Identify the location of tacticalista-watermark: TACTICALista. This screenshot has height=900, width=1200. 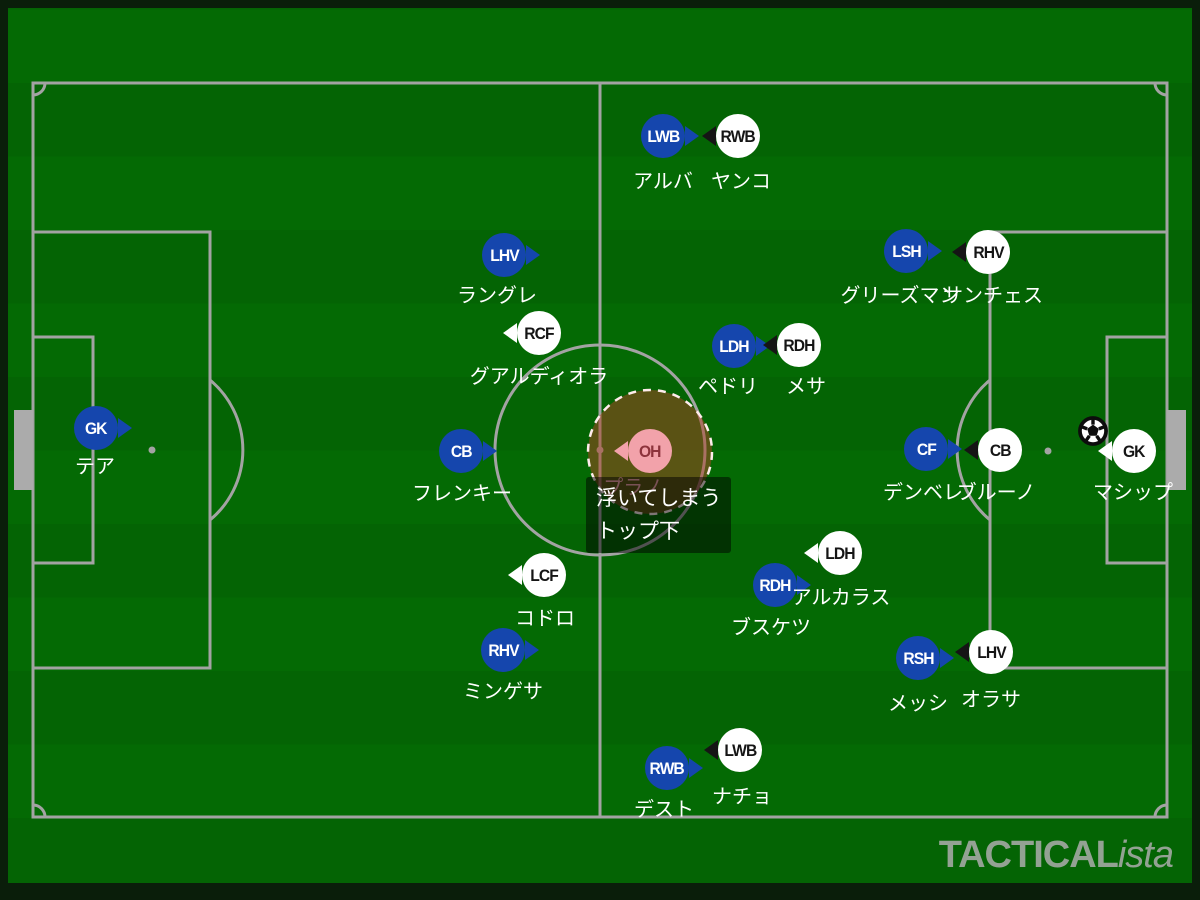
(1056, 855).